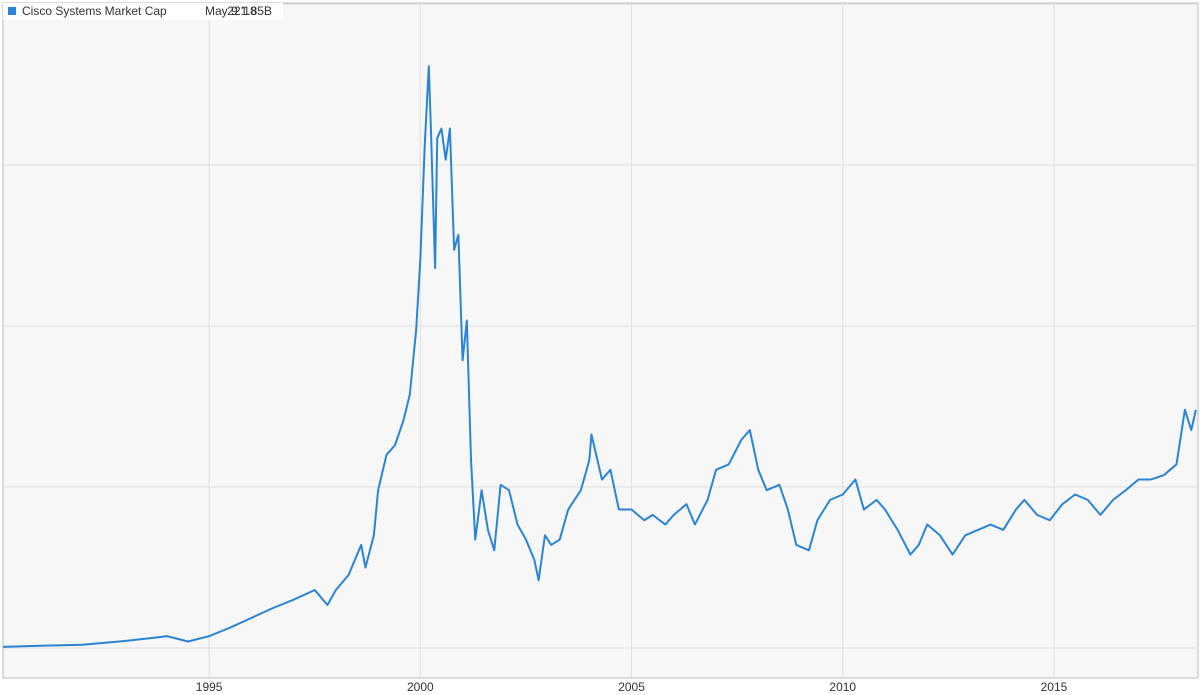 This screenshot has height=695, width=1200. Describe the element at coordinates (94, 11) in the screenshot. I see `legend-label: Cisco Systems Market Cap` at that location.